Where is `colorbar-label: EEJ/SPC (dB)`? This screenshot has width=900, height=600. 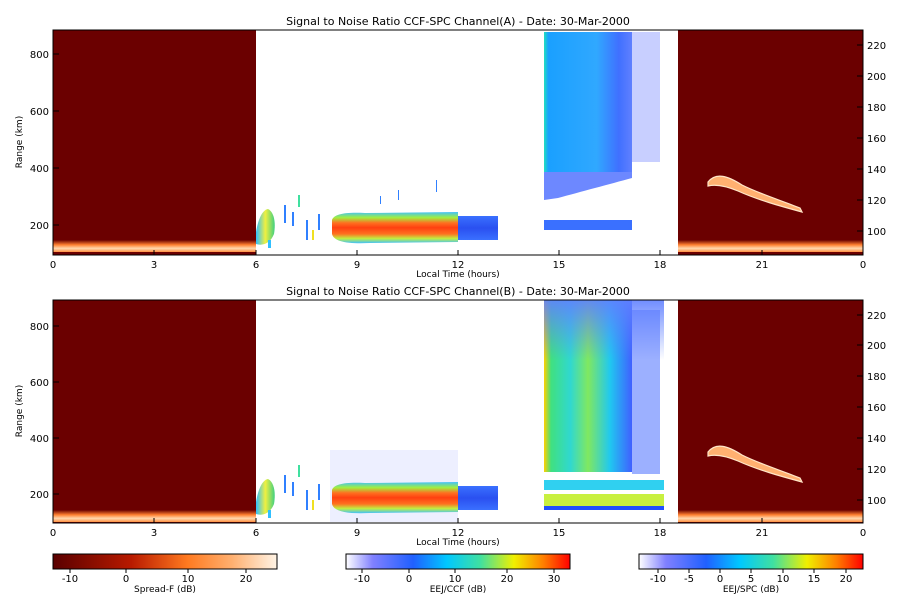 colorbar-label: EEJ/SPC (dB) is located at coordinates (751, 590).